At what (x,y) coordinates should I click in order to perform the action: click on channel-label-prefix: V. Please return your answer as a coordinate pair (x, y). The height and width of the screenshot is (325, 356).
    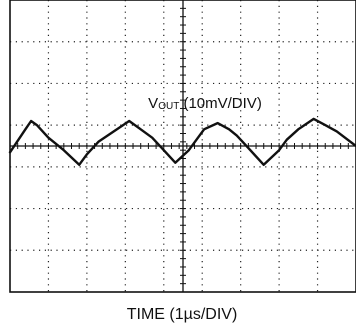
    Looking at the image, I should click on (153, 103).